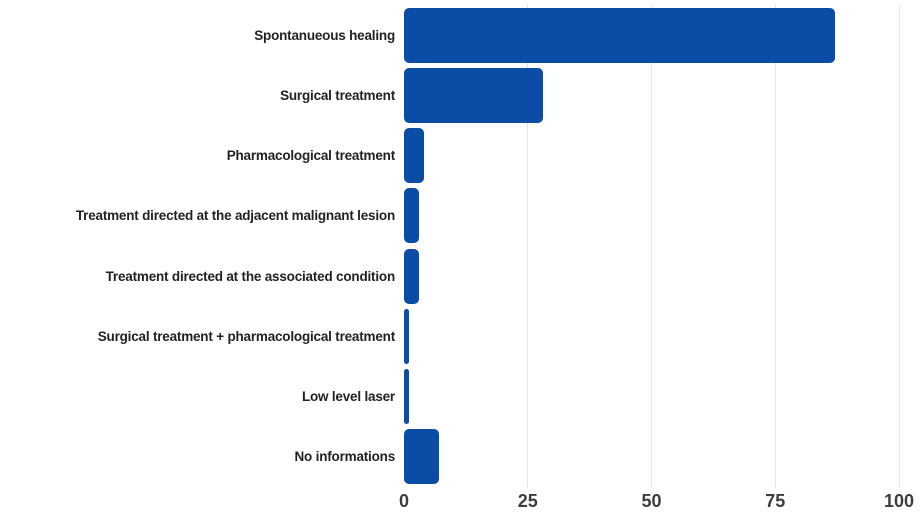 The image size is (922, 519). Describe the element at coordinates (473, 95) in the screenshot. I see `bar-surgical-treatment` at that location.